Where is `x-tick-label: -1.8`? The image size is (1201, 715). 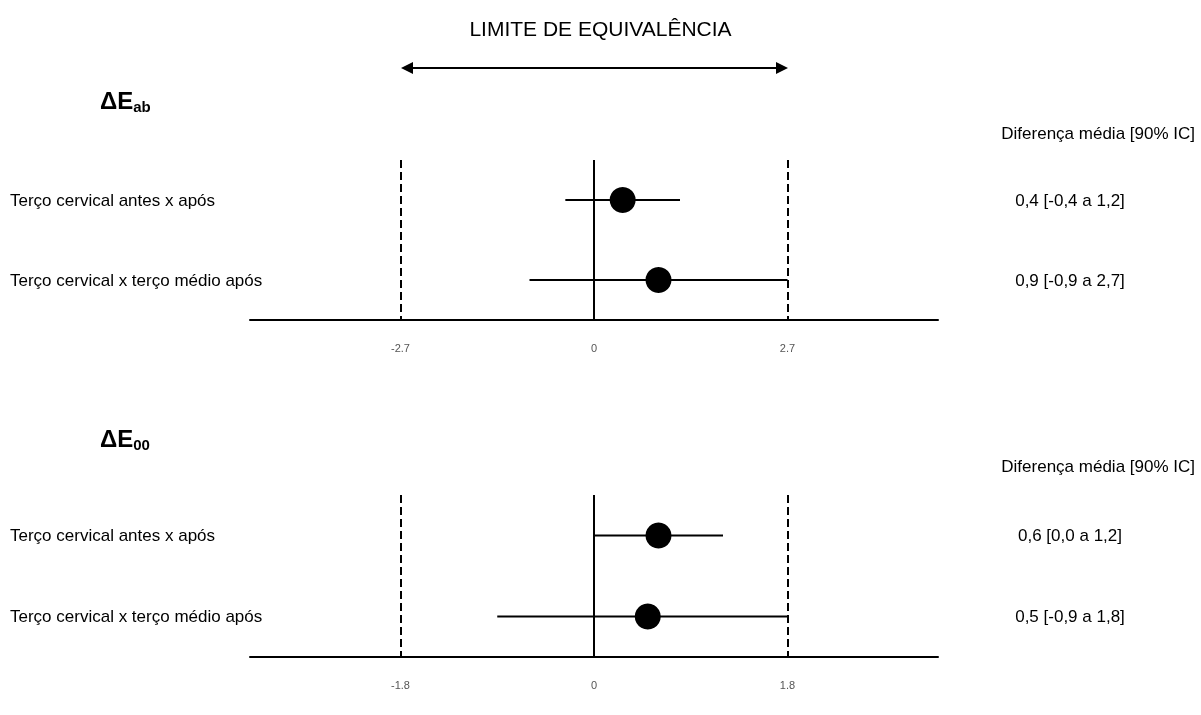
x-tick-label: -1.8 is located at coordinates (400, 684).